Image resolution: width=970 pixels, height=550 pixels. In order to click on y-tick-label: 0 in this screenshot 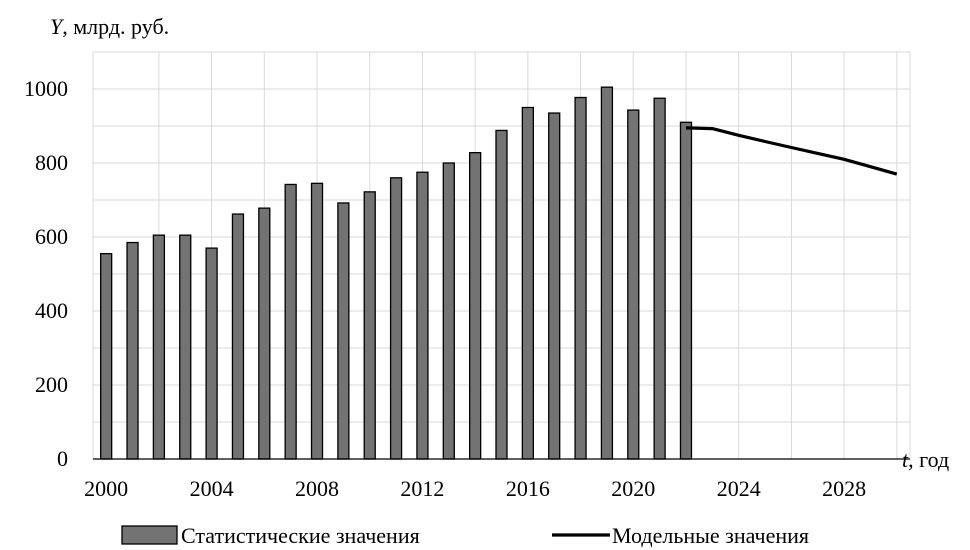, I will do `click(62, 458)`.